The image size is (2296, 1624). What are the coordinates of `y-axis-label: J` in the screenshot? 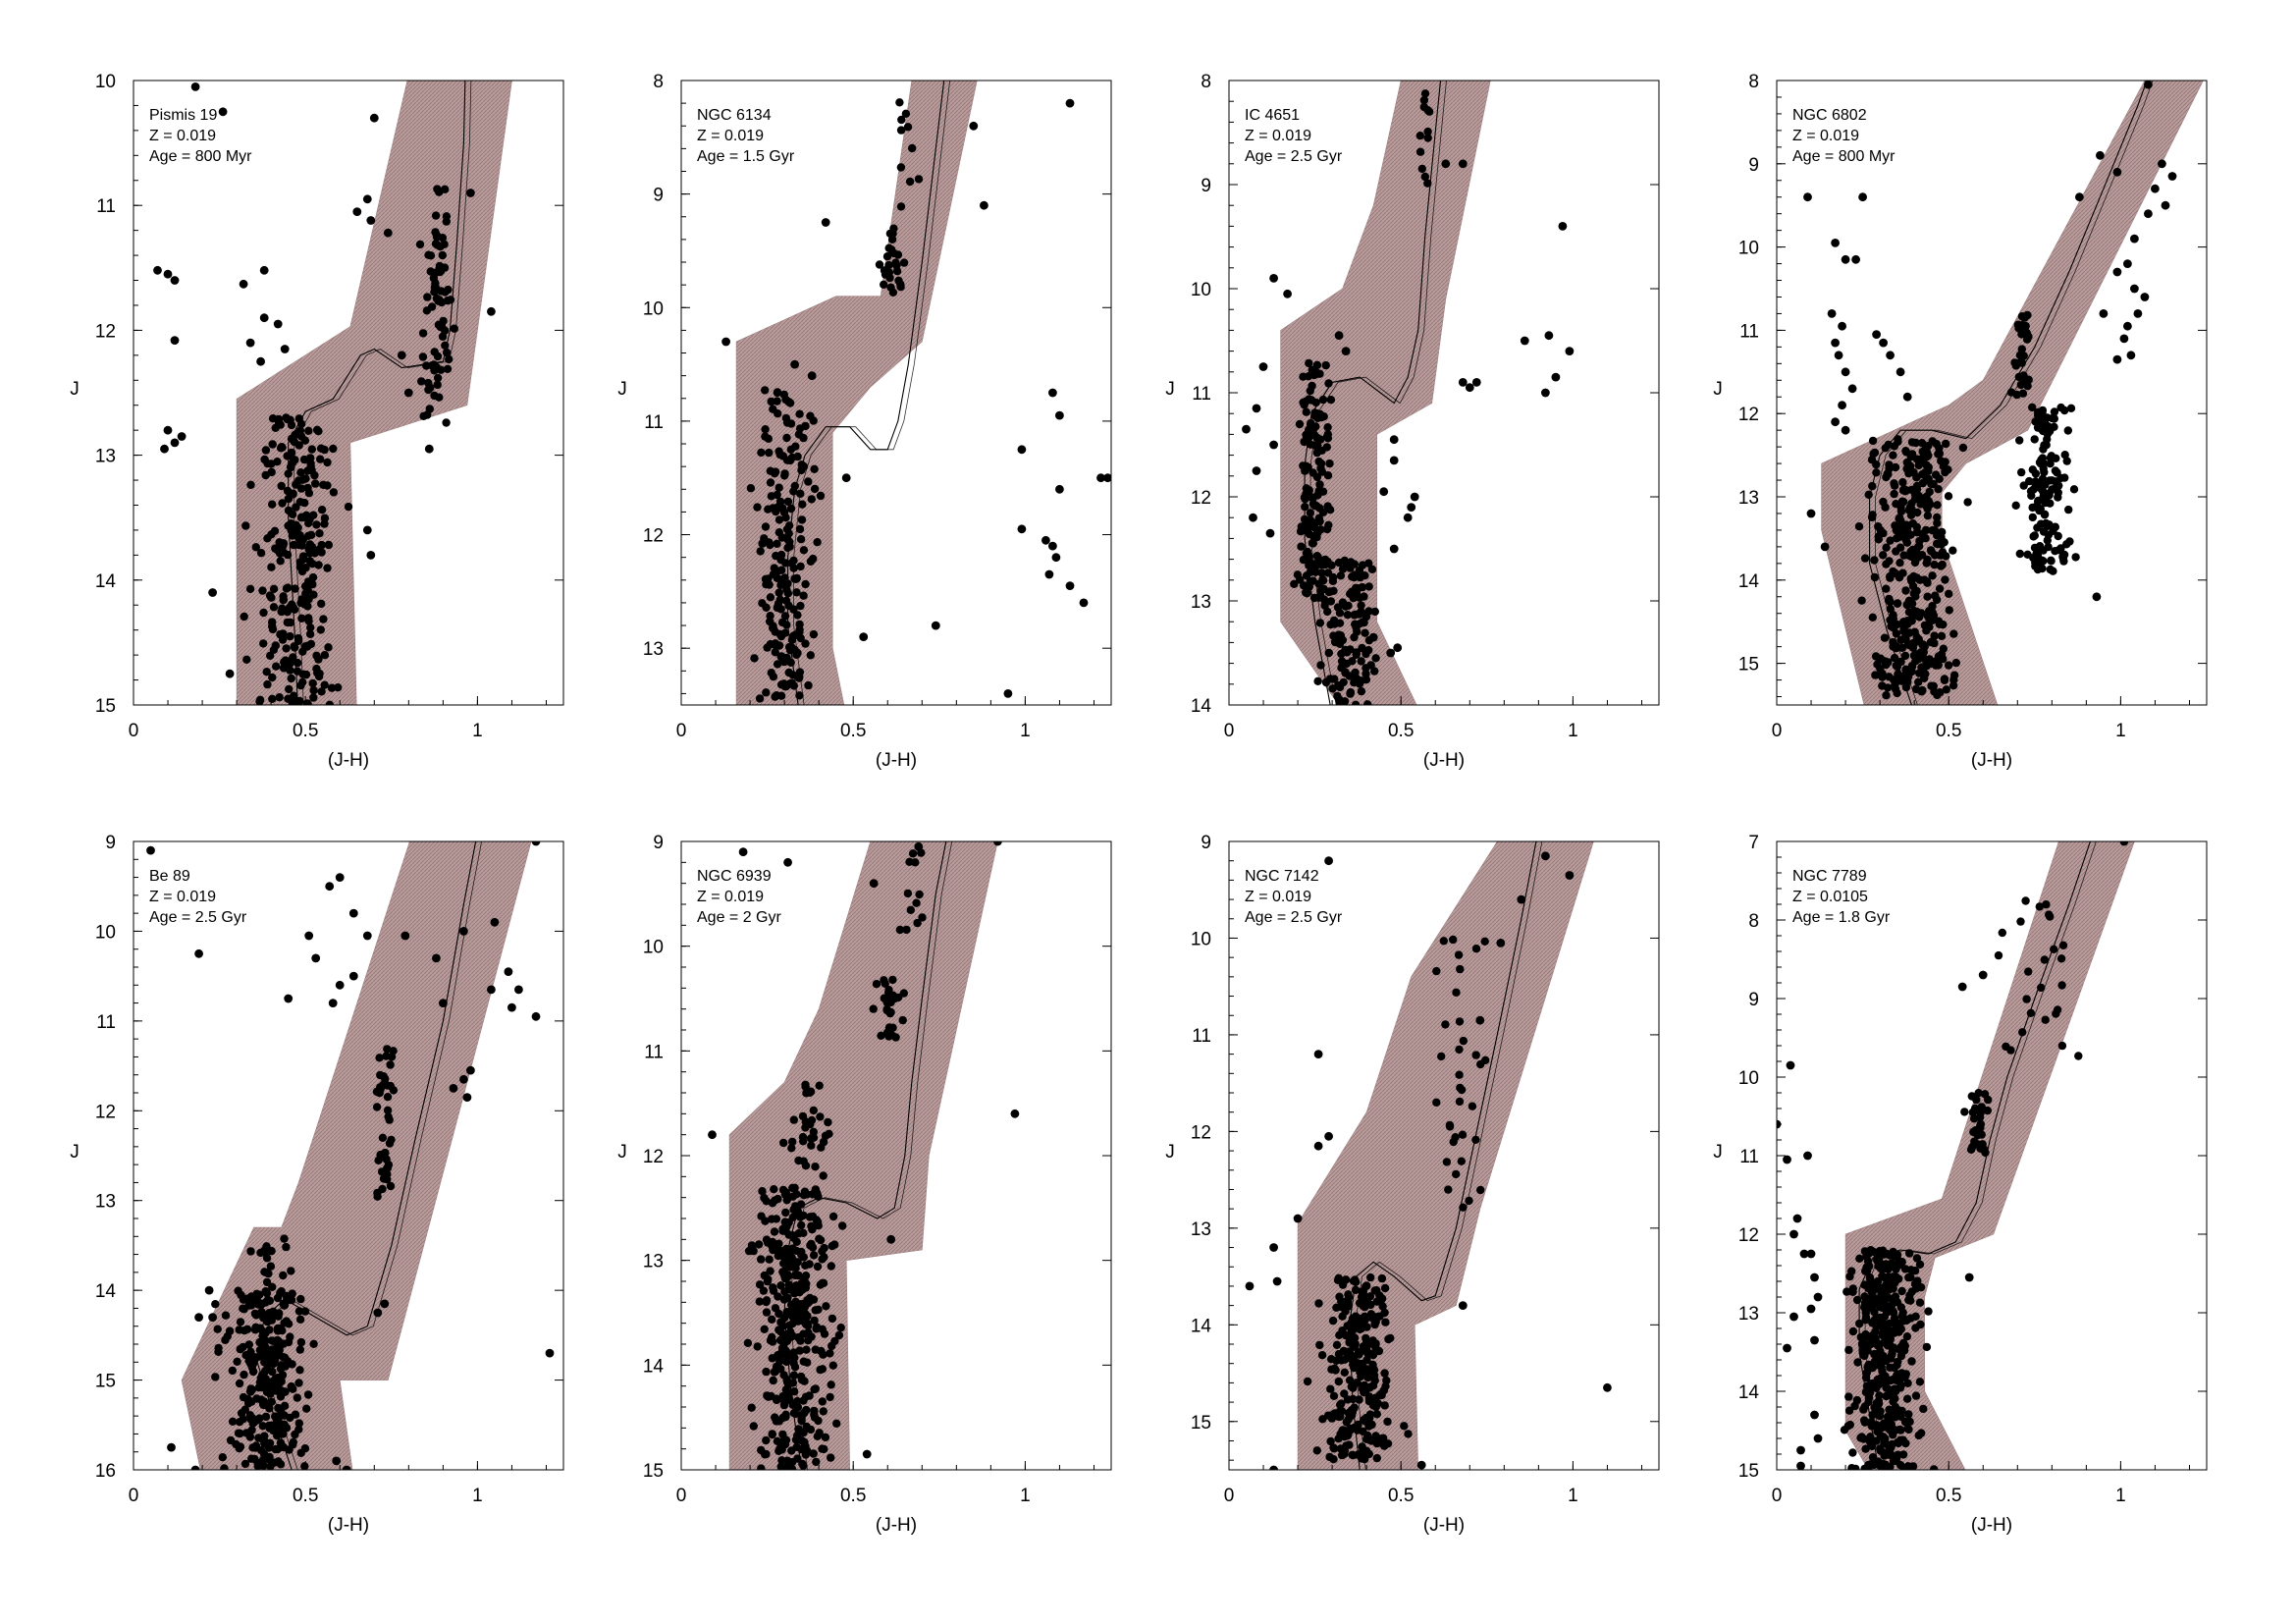 It's located at (622, 1152).